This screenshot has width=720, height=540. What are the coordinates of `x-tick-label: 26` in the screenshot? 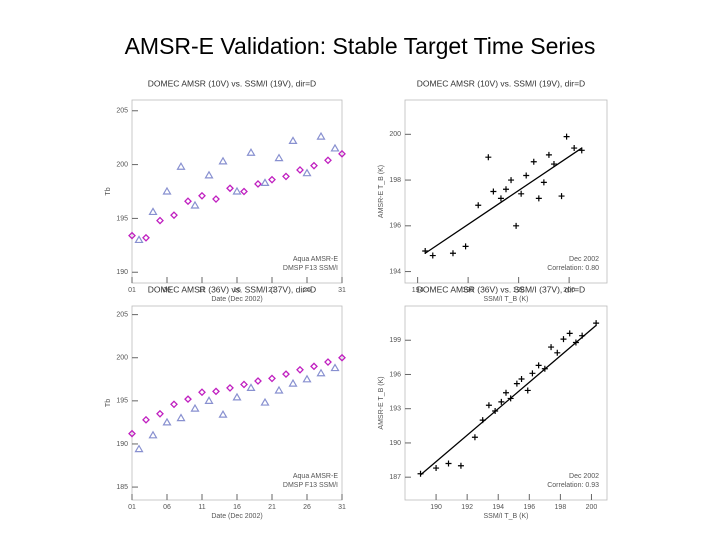 It's located at (307, 507).